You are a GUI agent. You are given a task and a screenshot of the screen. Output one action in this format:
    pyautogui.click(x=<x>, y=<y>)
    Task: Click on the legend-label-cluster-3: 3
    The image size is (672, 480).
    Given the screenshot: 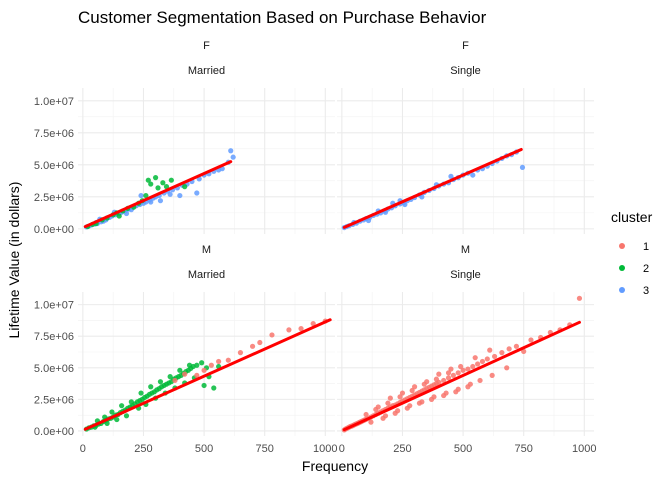 What is the action you would take?
    pyautogui.click(x=646, y=291)
    